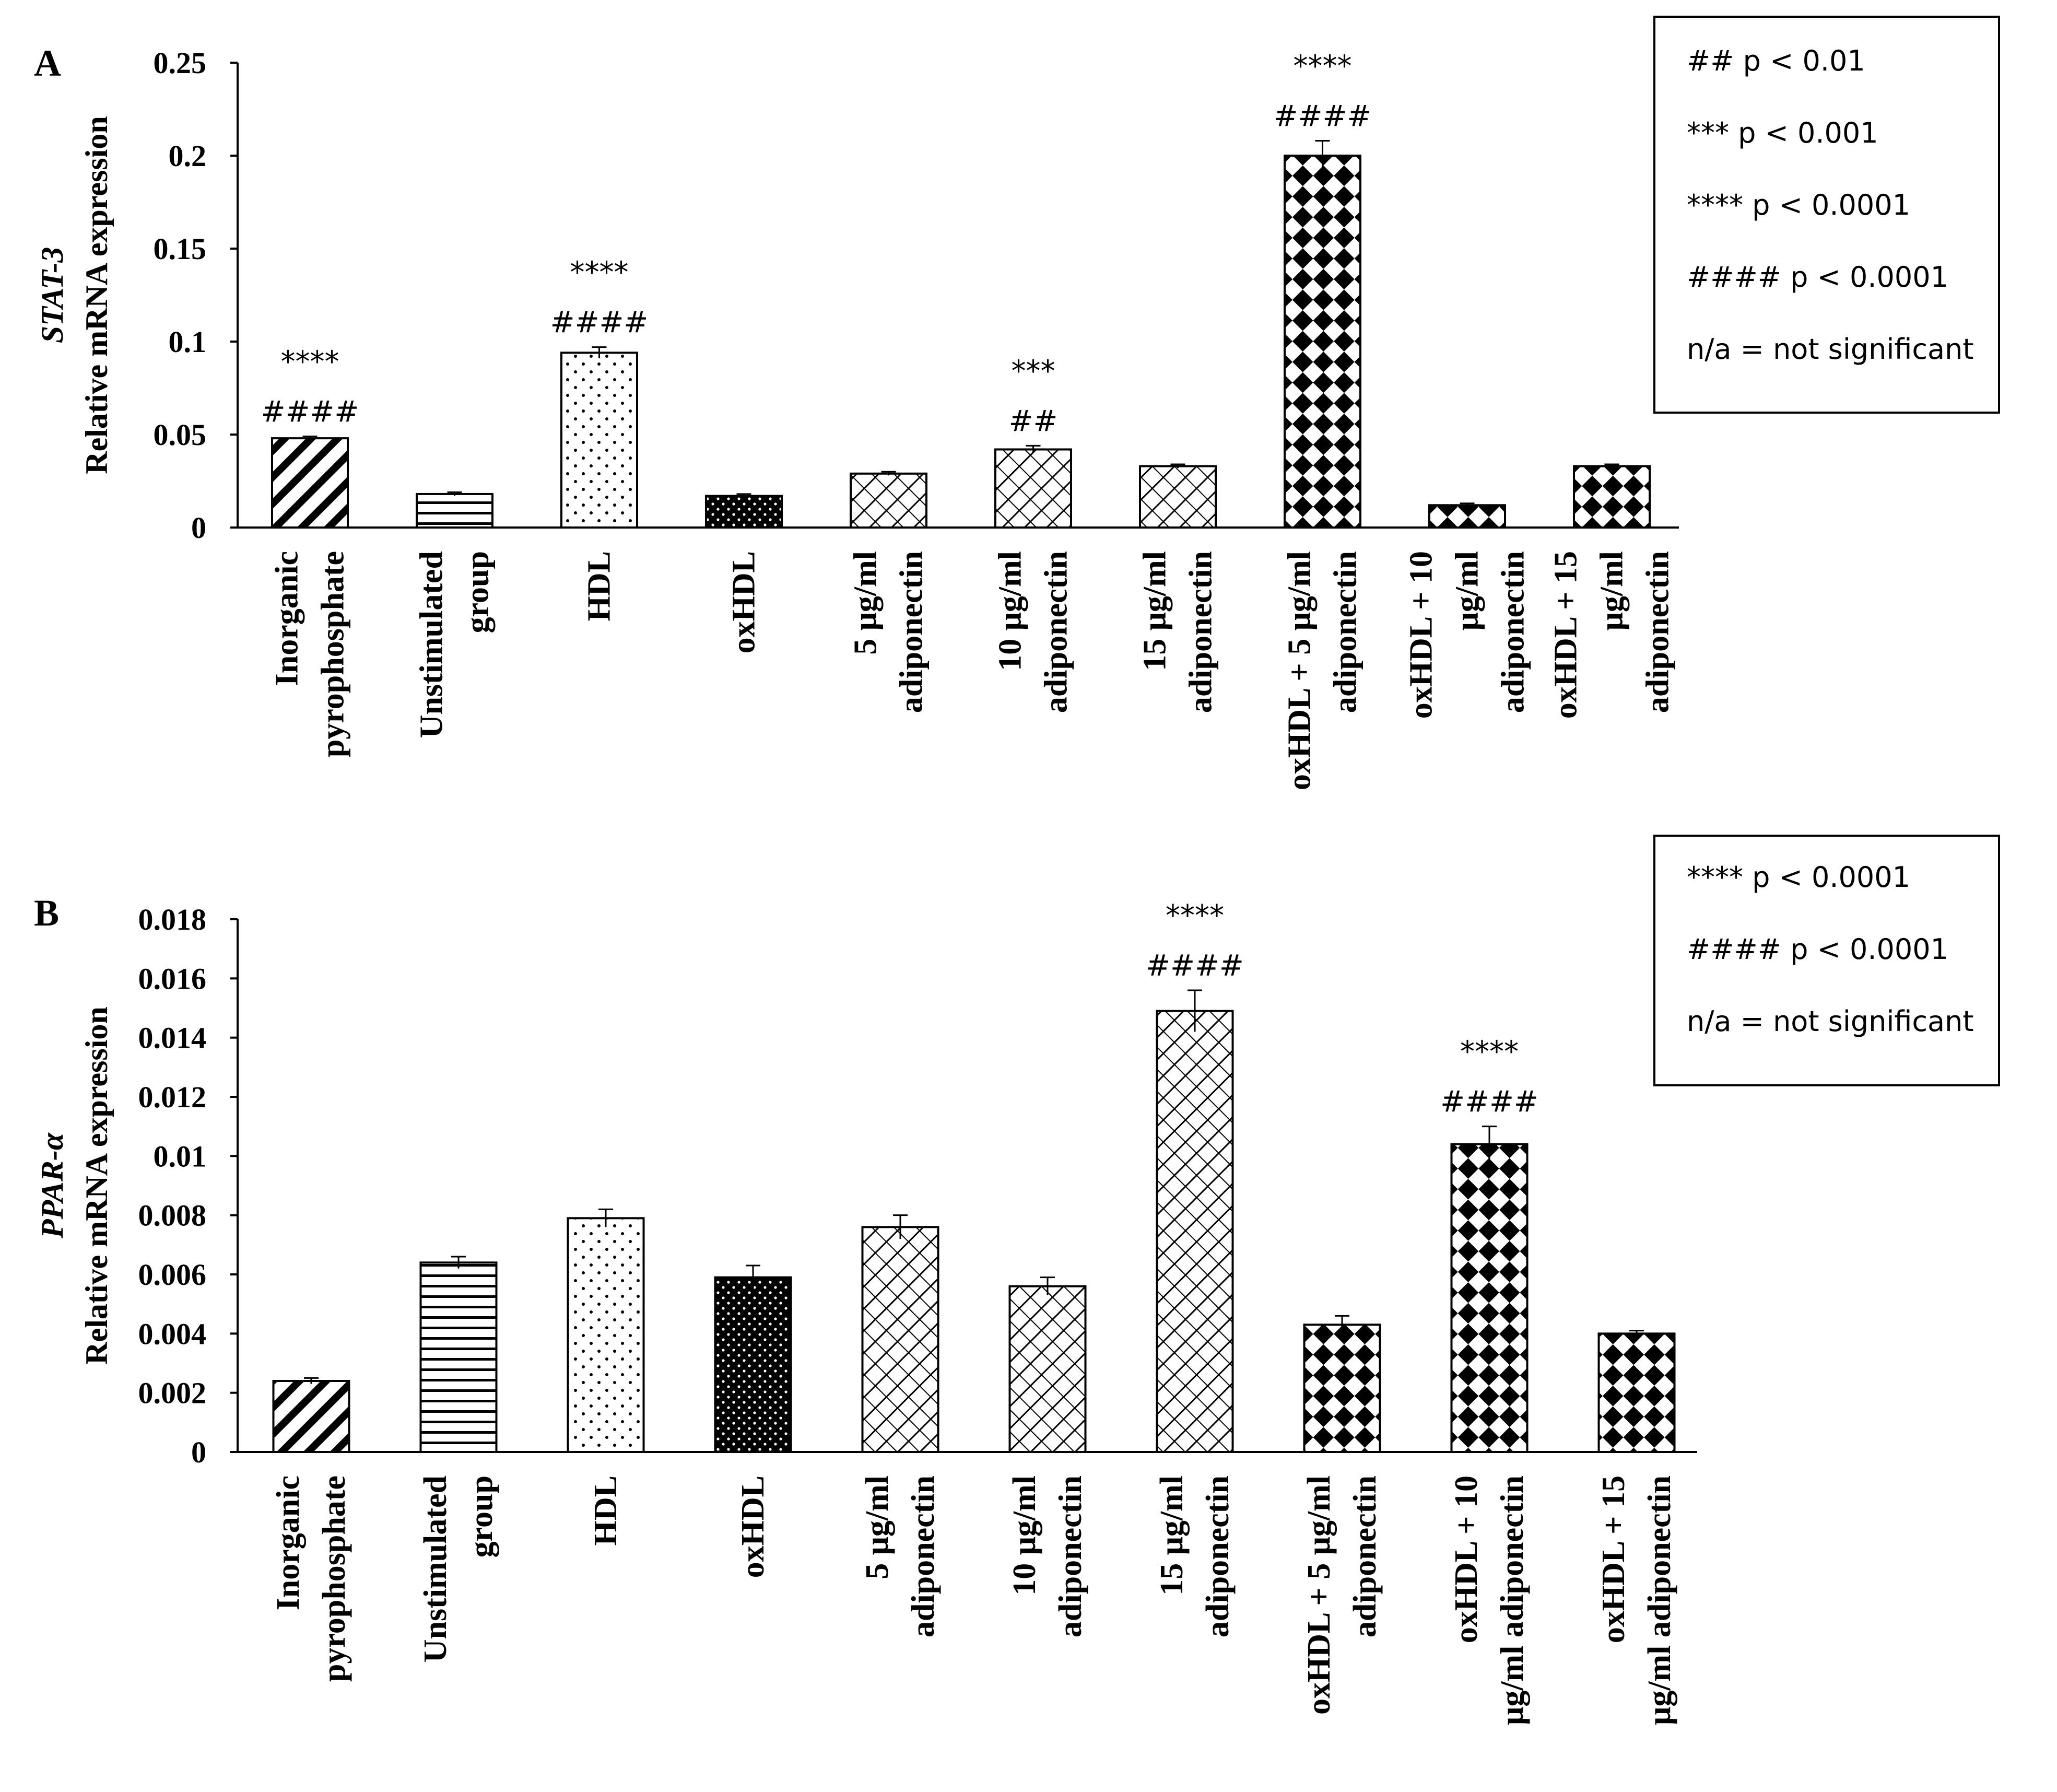 This screenshot has width=2057, height=1792. What do you see at coordinates (172, 1334) in the screenshot?
I see `y-tick-label: 0.004` at bounding box center [172, 1334].